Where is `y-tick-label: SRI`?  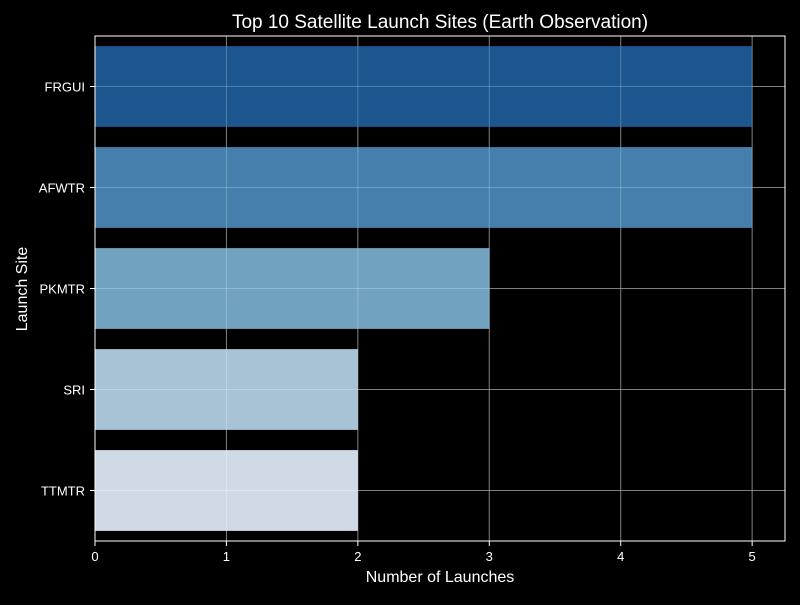
y-tick-label: SRI is located at coordinates (74, 390).